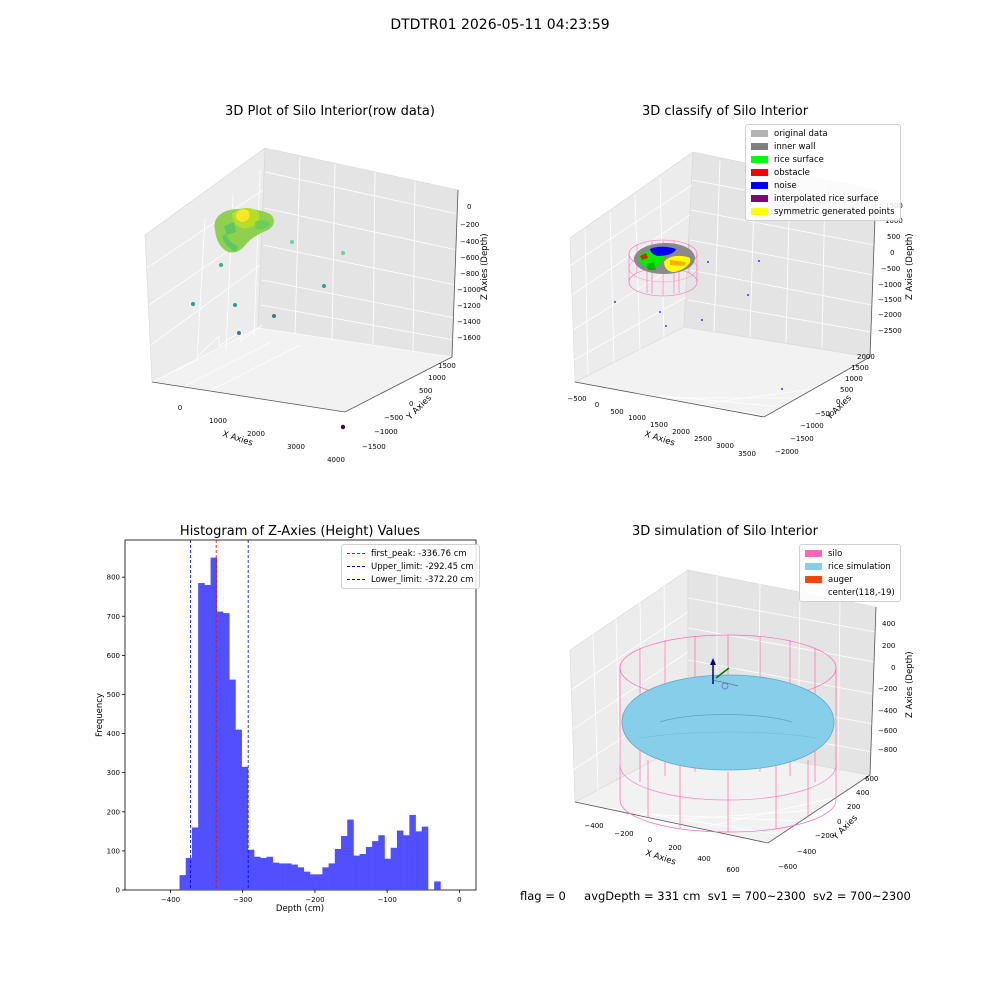 The width and height of the screenshot is (1000, 1000). What do you see at coordinates (756, 896) in the screenshot?
I see `sv1-text: sv1 = 700~2300` at bounding box center [756, 896].